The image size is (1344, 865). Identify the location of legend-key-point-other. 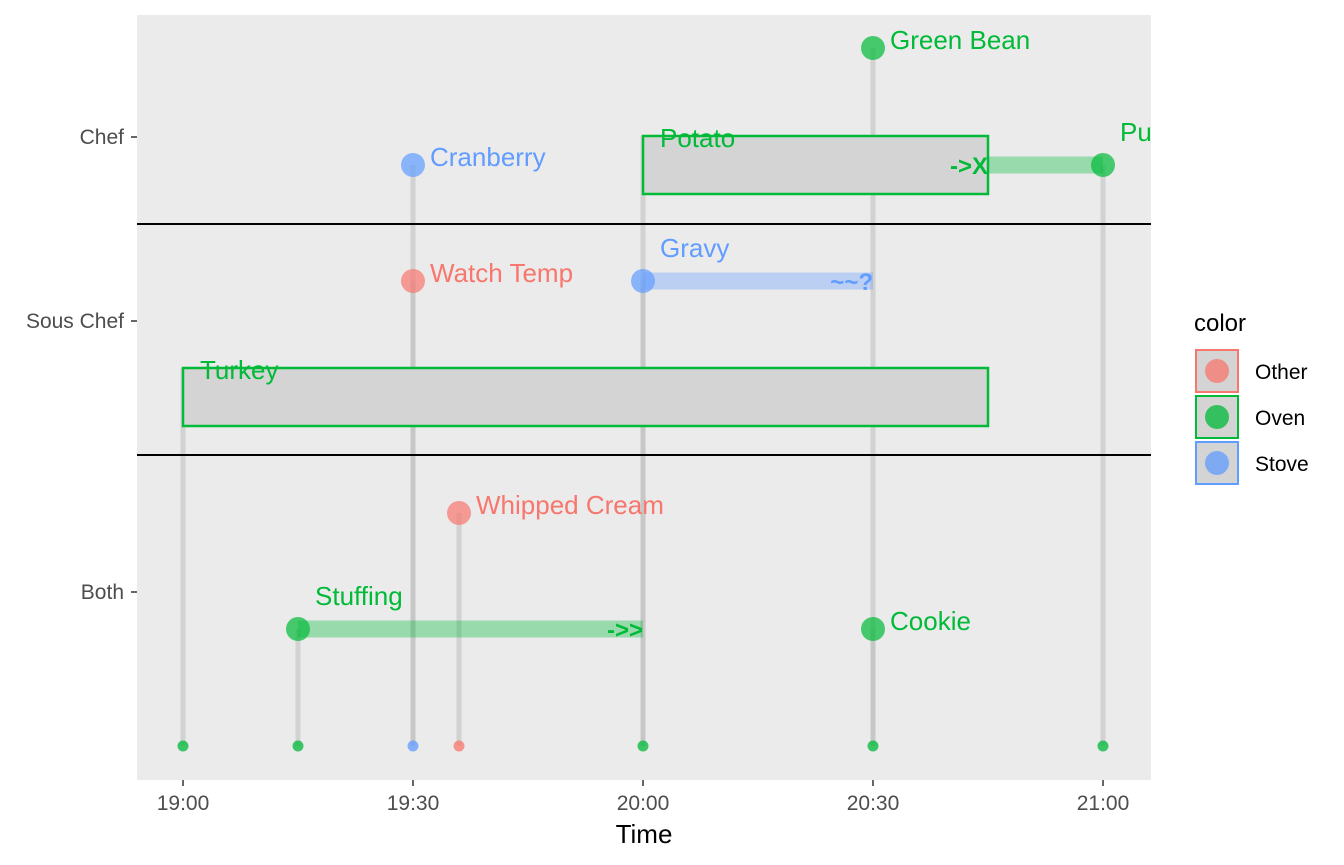
(1217, 371).